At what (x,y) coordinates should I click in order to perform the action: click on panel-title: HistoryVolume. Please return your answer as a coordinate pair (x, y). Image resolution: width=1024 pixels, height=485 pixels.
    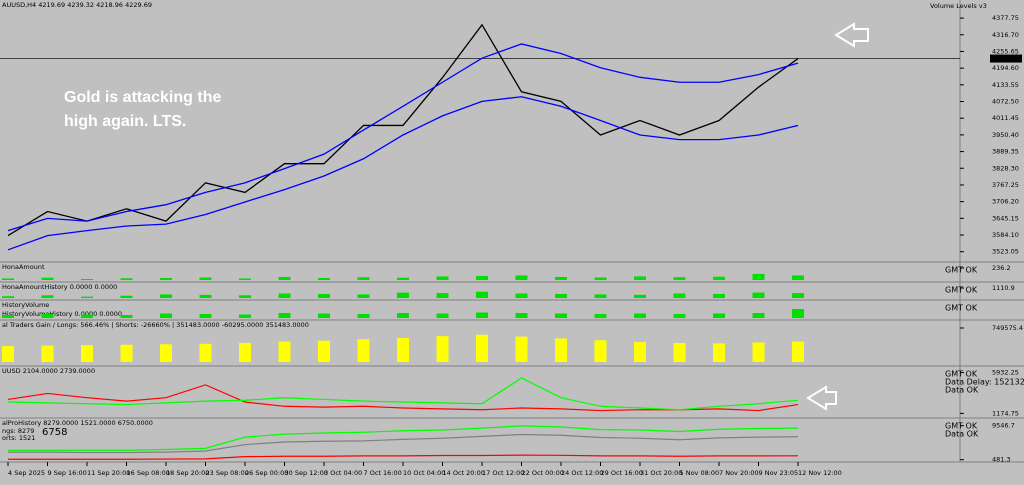
    Looking at the image, I should click on (25, 305).